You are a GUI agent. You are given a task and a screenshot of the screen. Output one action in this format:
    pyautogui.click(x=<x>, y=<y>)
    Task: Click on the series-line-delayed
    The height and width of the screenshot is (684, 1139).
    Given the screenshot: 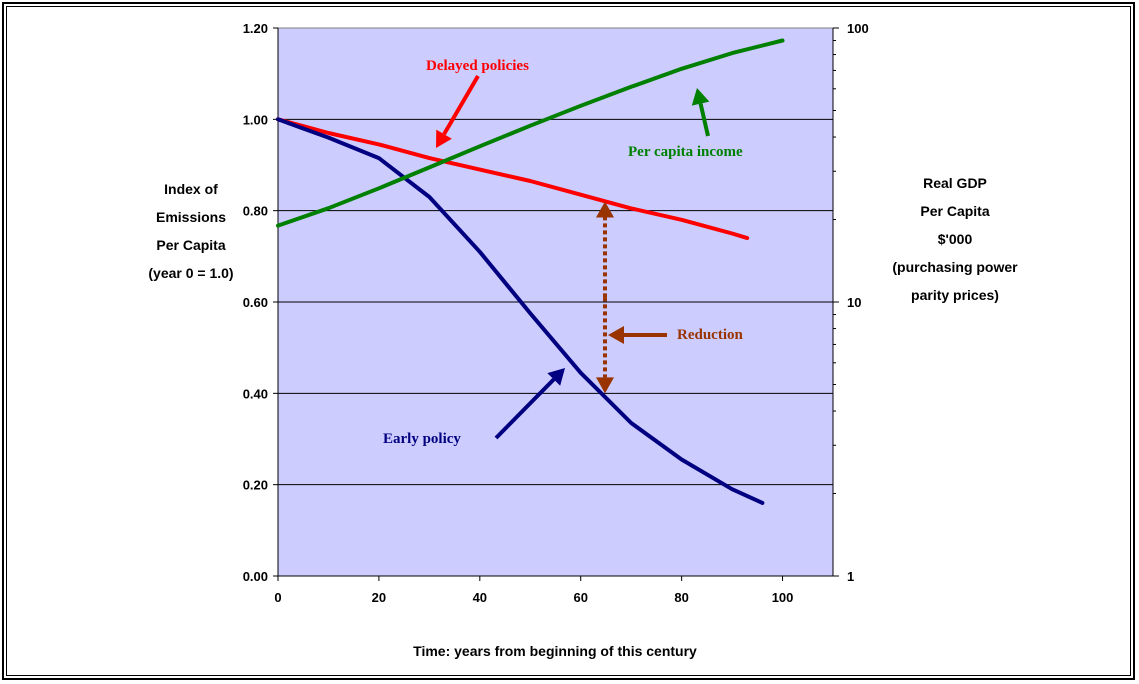 What is the action you would take?
    pyautogui.click(x=513, y=179)
    